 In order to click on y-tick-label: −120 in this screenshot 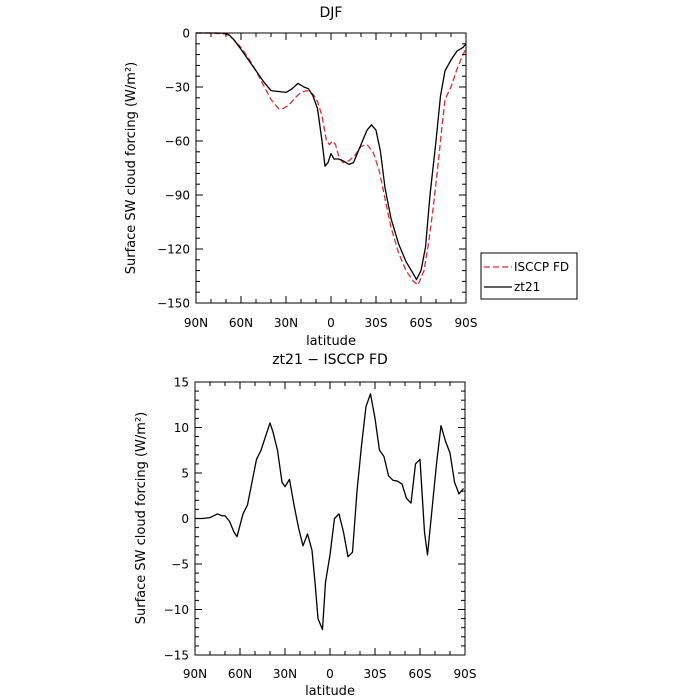, I will do `click(173, 250)`.